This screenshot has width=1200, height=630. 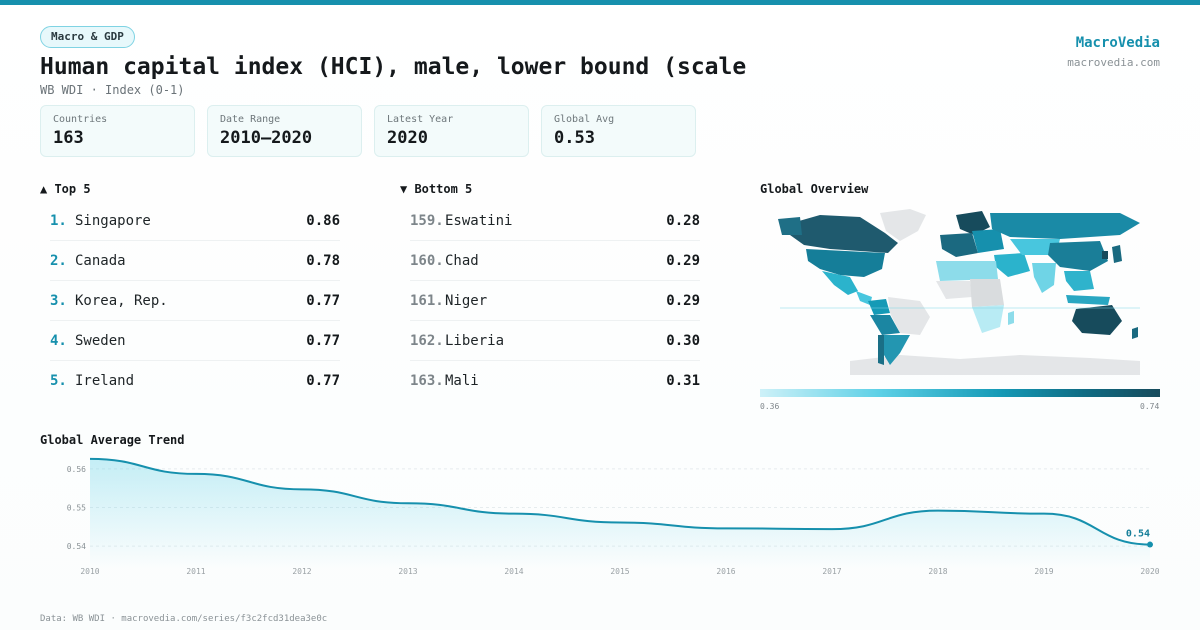 I want to click on map-region-argentina, so click(x=897, y=350).